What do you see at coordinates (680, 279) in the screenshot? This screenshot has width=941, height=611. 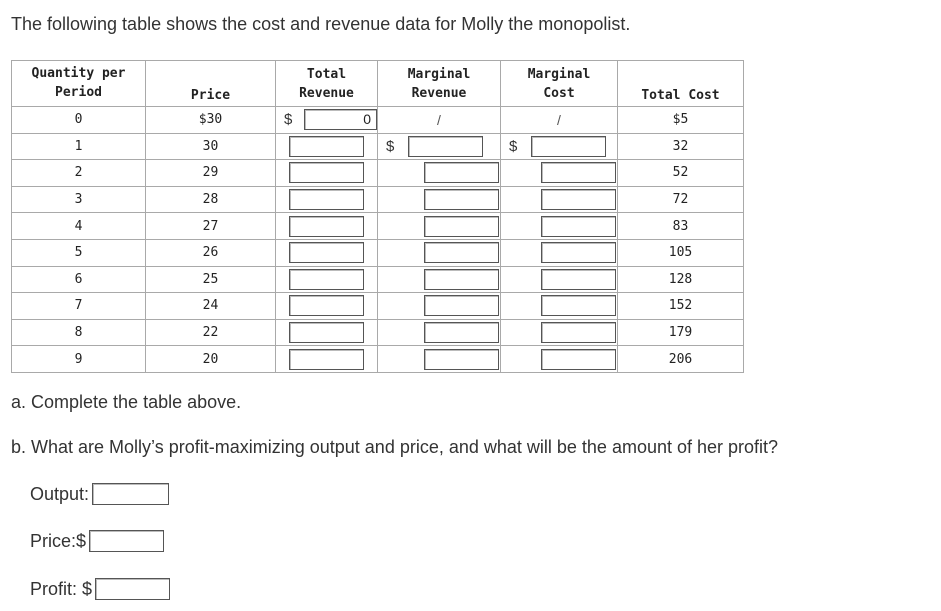 I see `total-cost-cell: 128` at bounding box center [680, 279].